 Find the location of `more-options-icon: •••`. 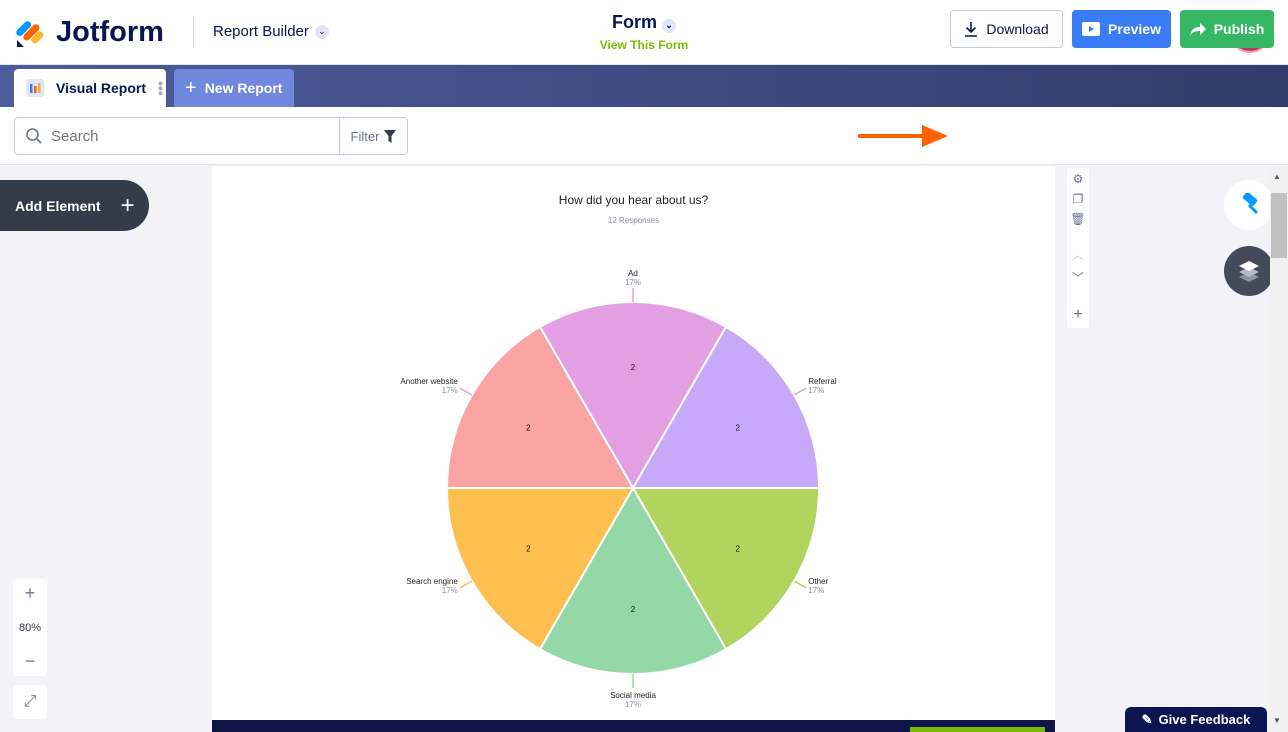

more-options-icon: ••• is located at coordinates (161, 88).